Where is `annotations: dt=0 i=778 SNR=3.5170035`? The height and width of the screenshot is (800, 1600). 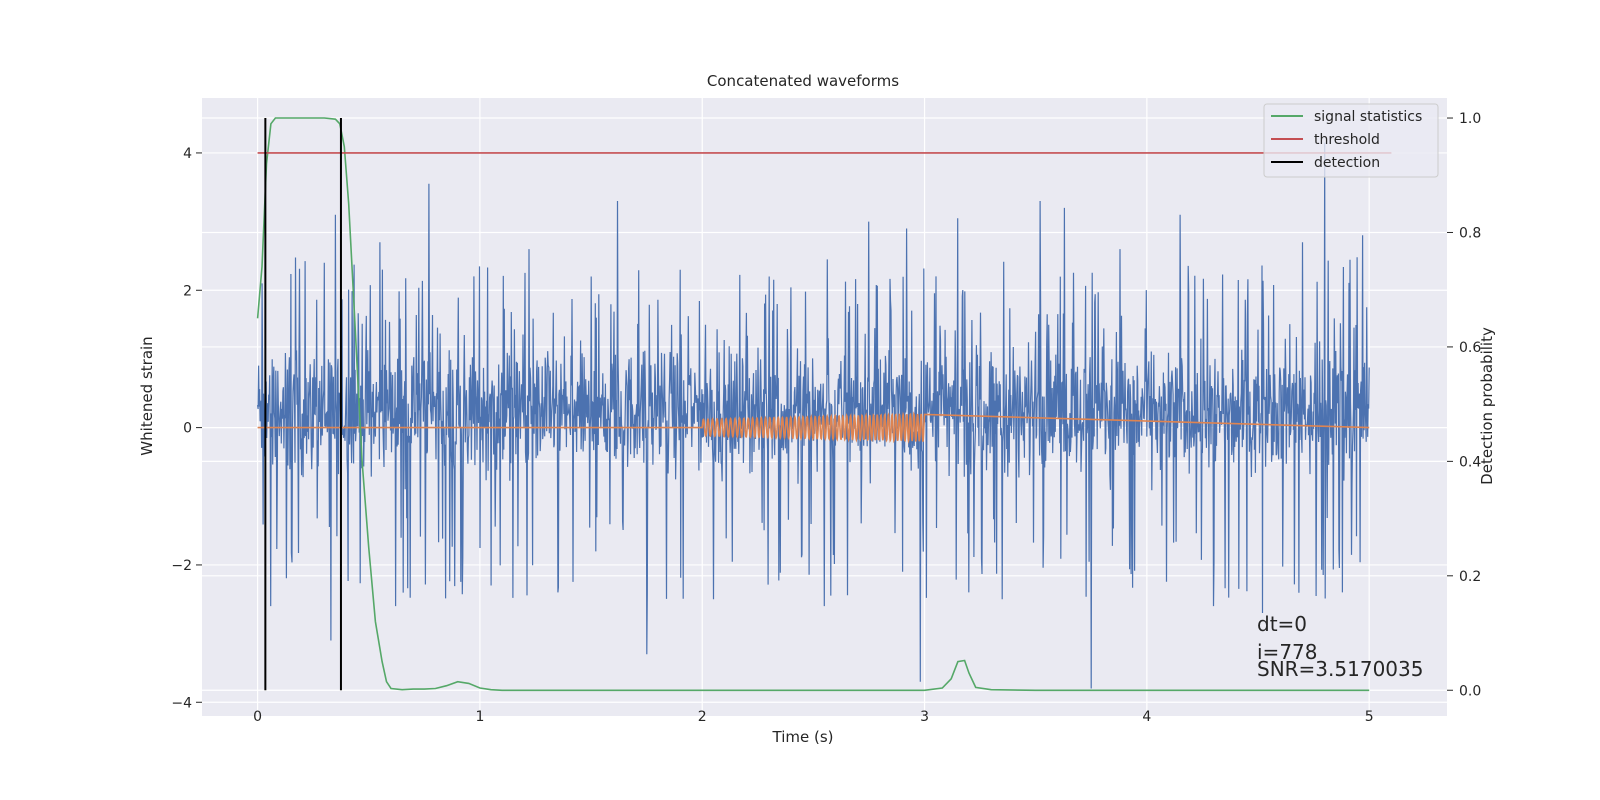 annotations: dt=0 i=778 SNR=3.5170035 is located at coordinates (1340, 646).